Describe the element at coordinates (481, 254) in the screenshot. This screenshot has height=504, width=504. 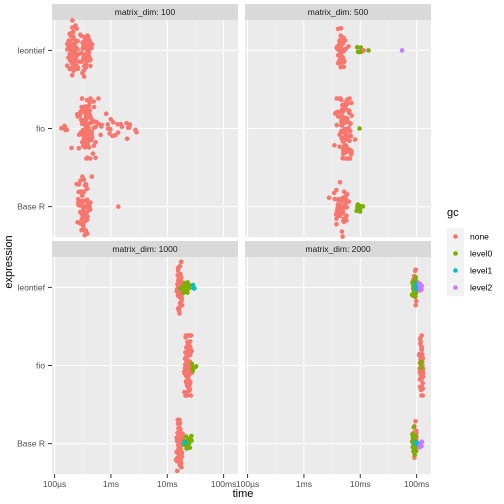
I see `legend-label: level0` at that location.